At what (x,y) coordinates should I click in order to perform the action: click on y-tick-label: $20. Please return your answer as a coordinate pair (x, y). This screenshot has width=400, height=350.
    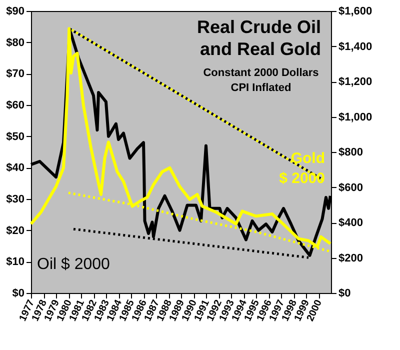
    Looking at the image, I should click on (15, 230).